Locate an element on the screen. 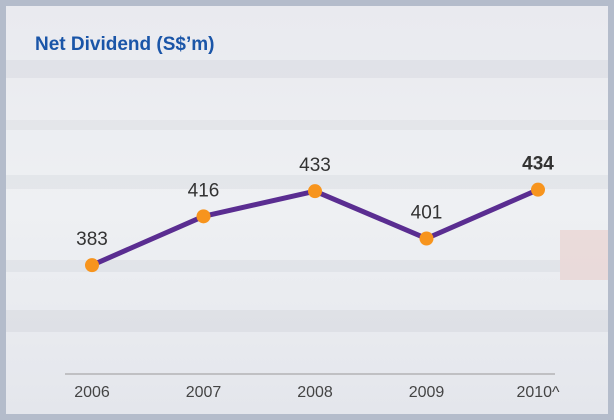  x-tick-label: 2006 is located at coordinates (92, 392).